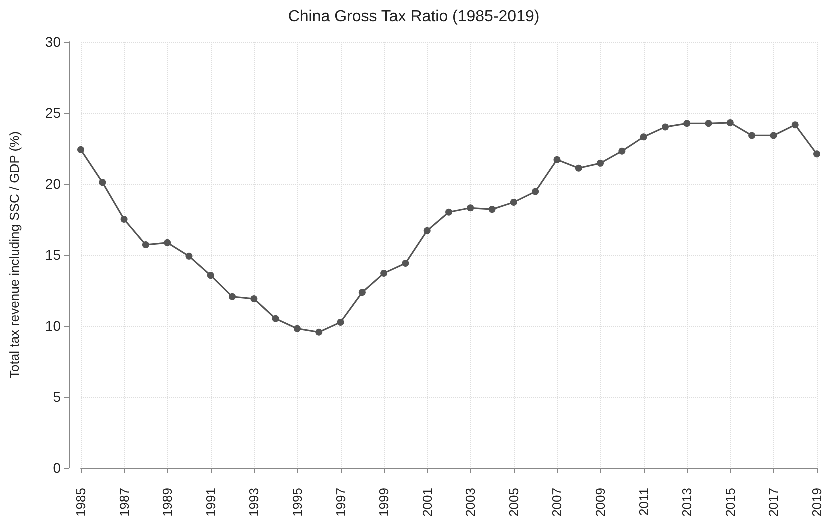 This screenshot has width=828, height=532. I want to click on x-tick-label: 1997, so click(340, 502).